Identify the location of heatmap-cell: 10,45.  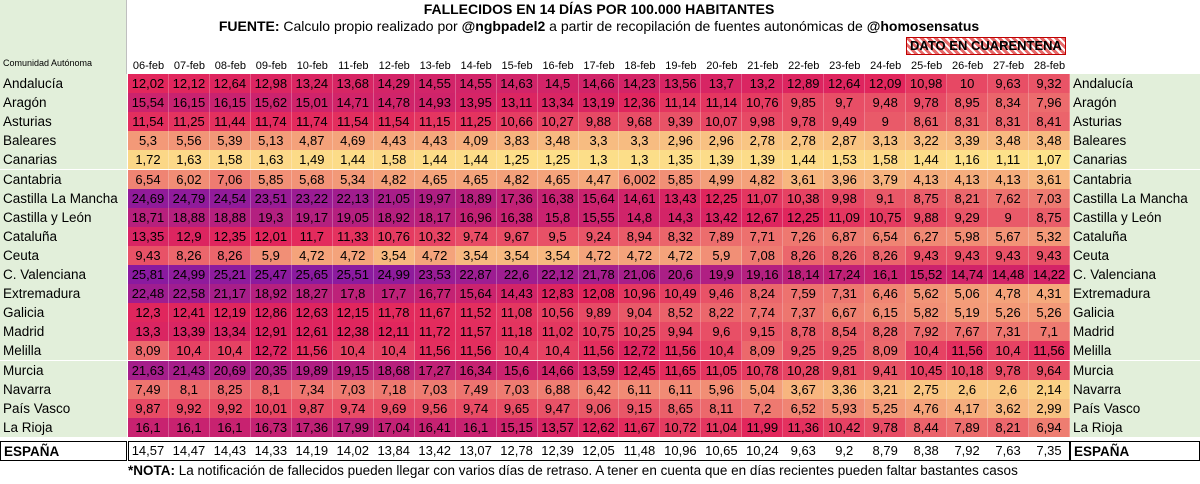
(927, 370).